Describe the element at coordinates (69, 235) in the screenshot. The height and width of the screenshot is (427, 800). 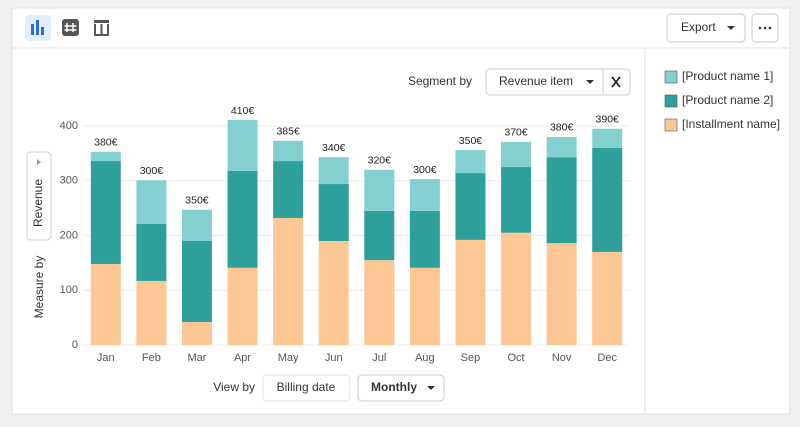
I see `y-tick-label: 200` at that location.